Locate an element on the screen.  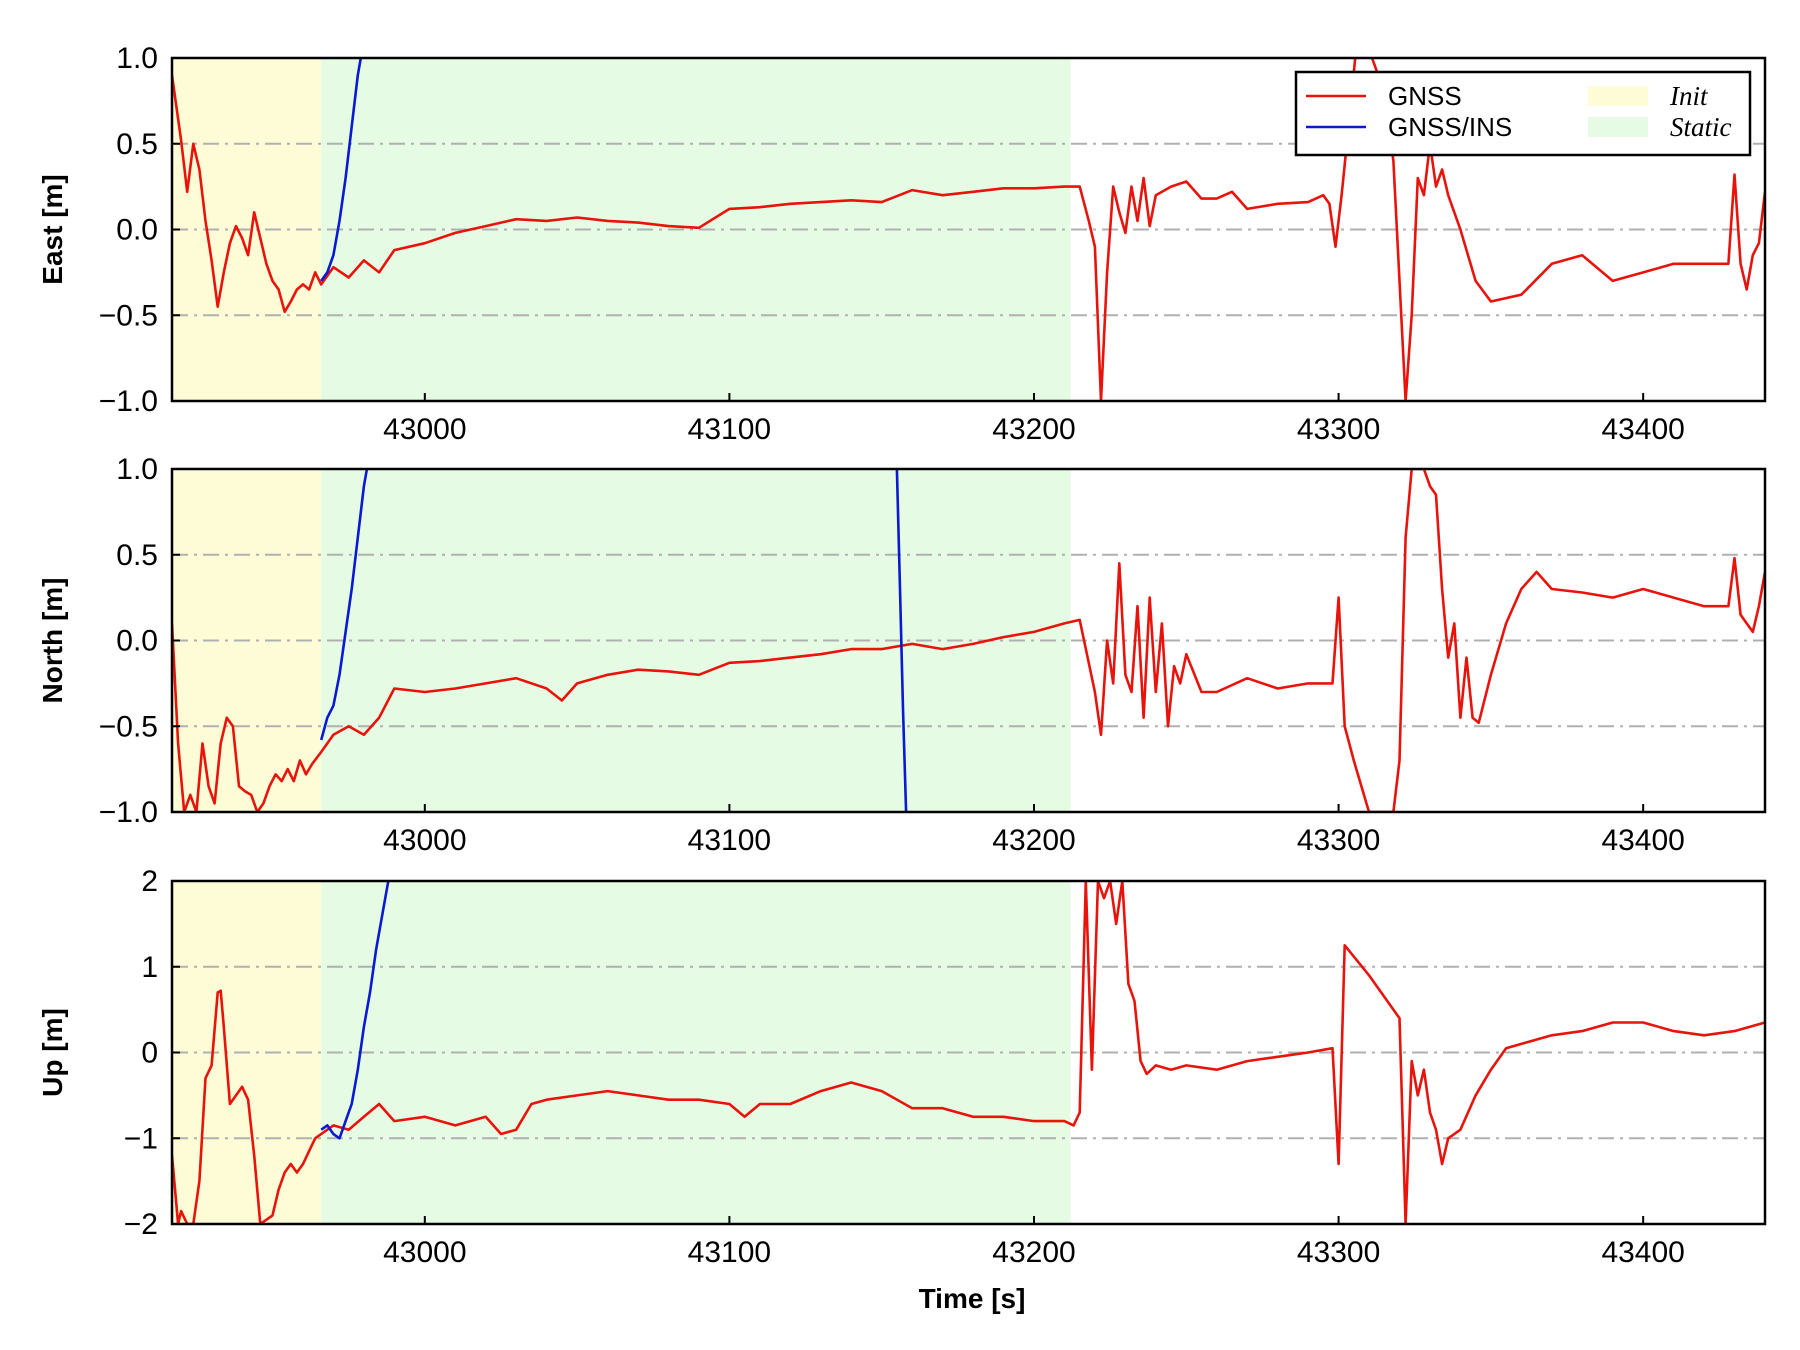
y-tick-label: −1 is located at coordinates (141, 1138).